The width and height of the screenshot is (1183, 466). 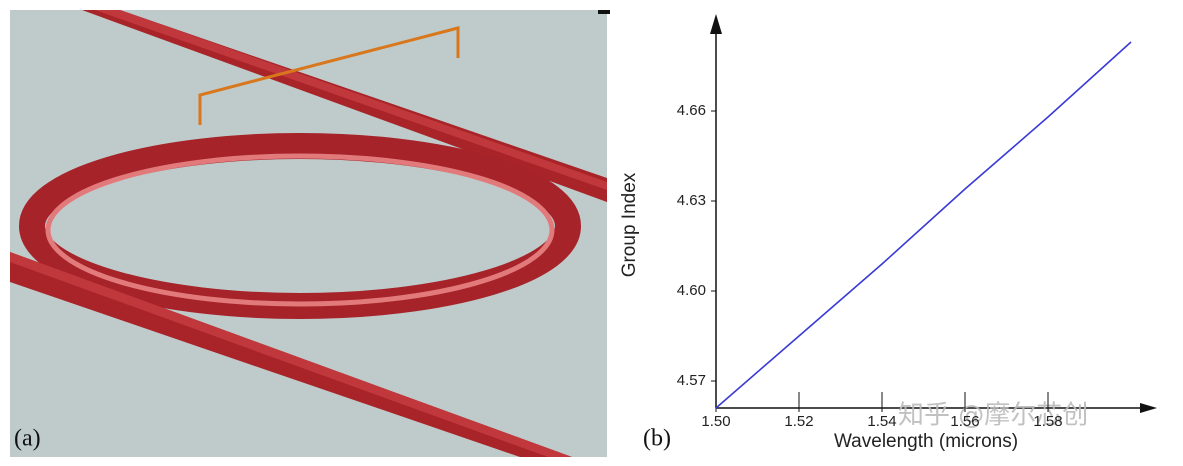 What do you see at coordinates (691, 290) in the screenshot?
I see `y-tick-label: 4.60` at bounding box center [691, 290].